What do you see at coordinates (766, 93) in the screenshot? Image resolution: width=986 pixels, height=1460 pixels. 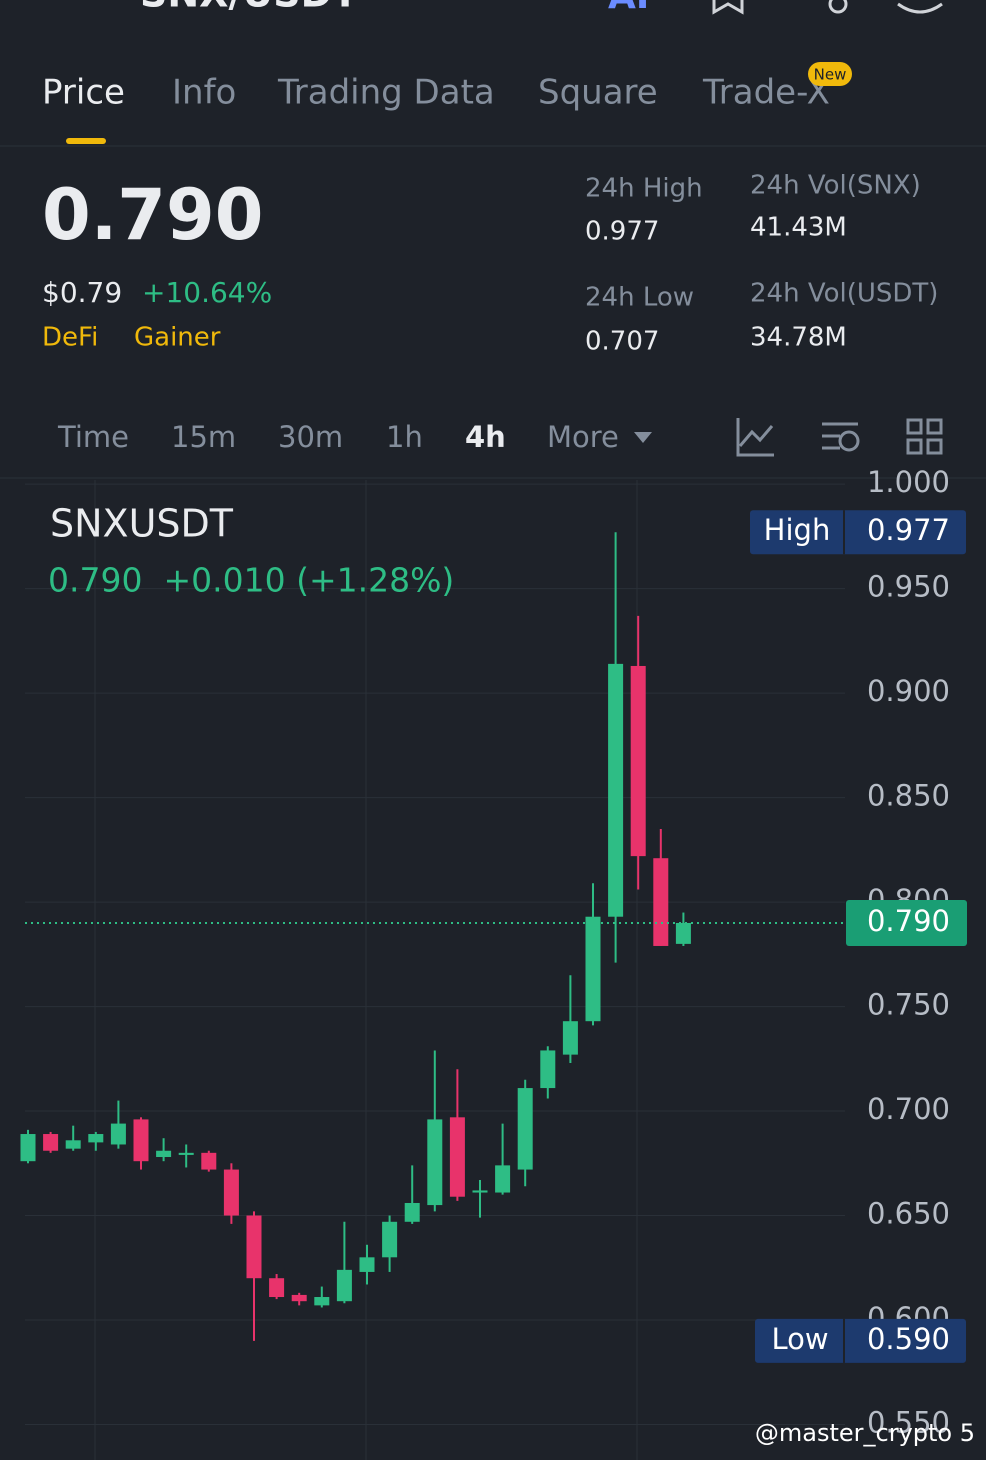 I see `tab: Trade-X` at bounding box center [766, 93].